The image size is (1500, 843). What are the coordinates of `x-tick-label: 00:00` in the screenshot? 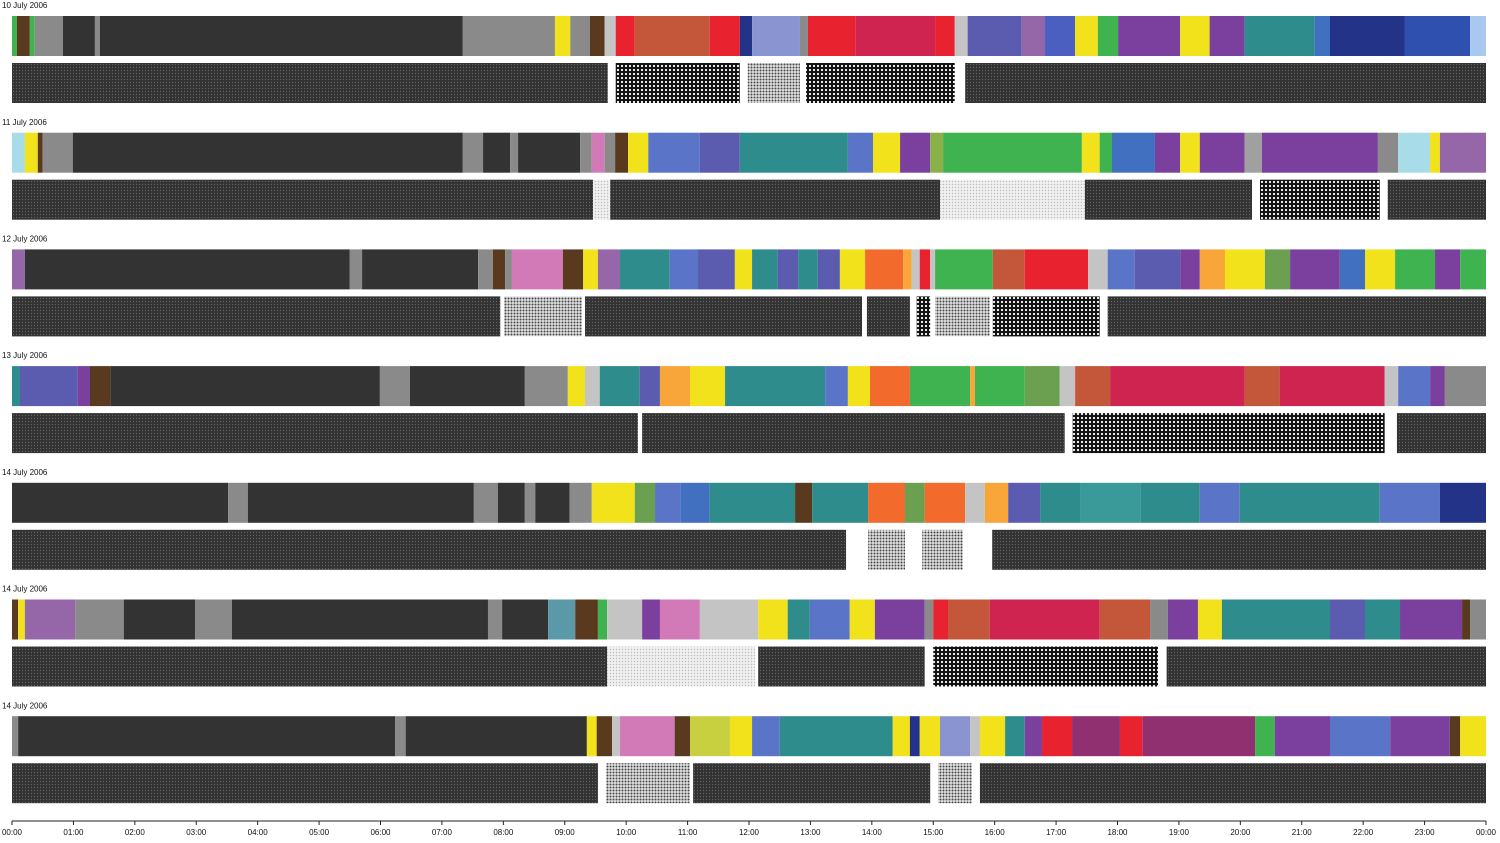 It's located at (12, 832).